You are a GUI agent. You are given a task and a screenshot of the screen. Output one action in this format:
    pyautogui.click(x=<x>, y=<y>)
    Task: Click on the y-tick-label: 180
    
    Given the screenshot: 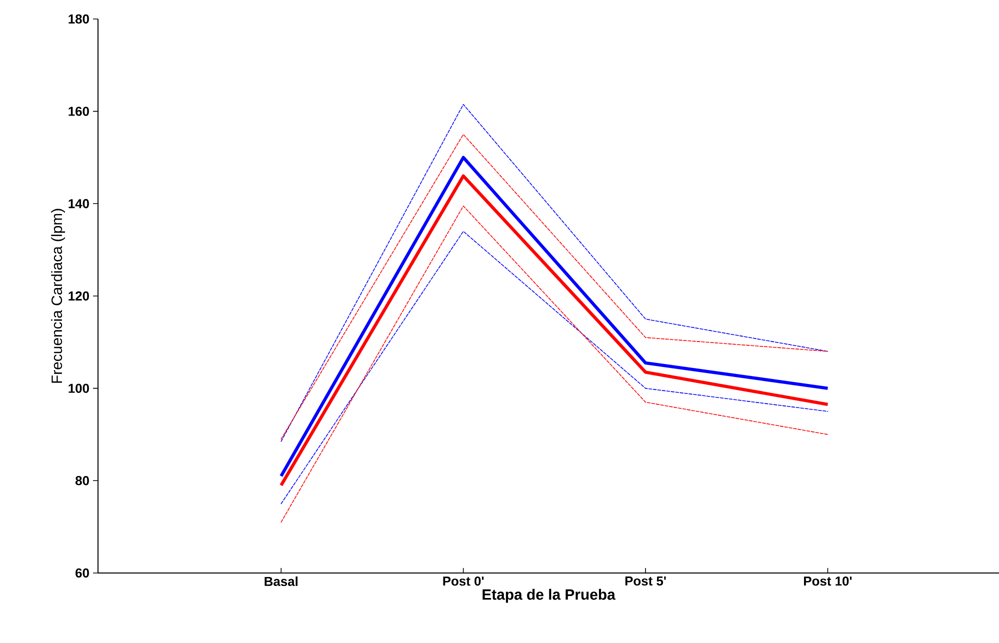 What is the action you would take?
    pyautogui.click(x=78, y=19)
    